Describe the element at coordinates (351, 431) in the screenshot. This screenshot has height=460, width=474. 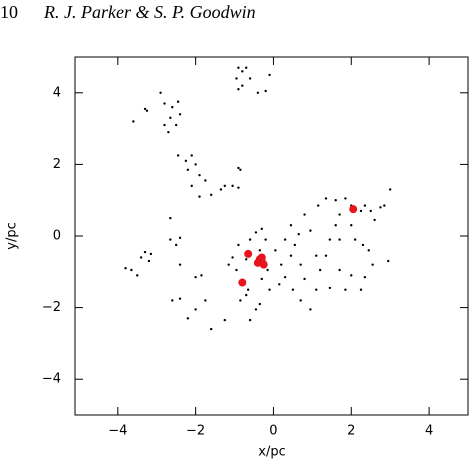
I see `x-tick-label: 2` at that location.